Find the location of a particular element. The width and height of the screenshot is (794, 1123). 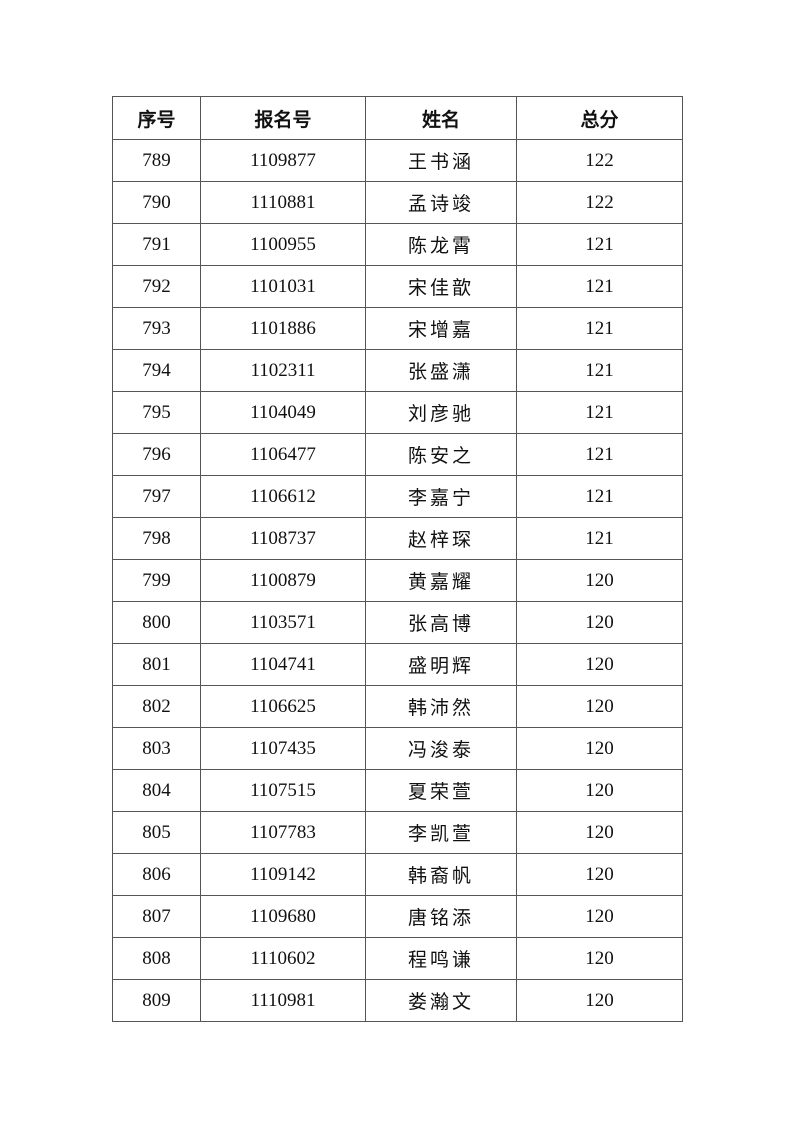

cell-index: 796 is located at coordinates (156, 454).